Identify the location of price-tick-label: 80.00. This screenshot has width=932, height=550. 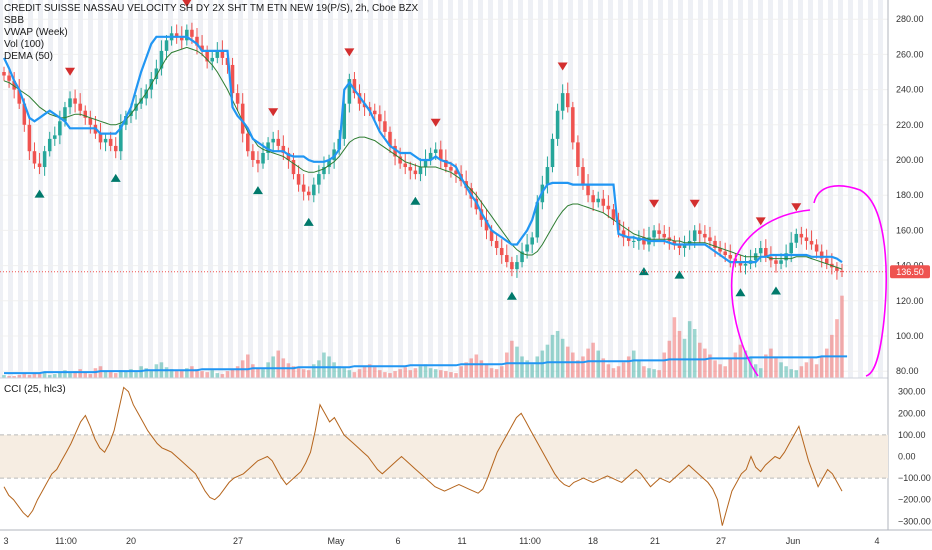
(907, 371).